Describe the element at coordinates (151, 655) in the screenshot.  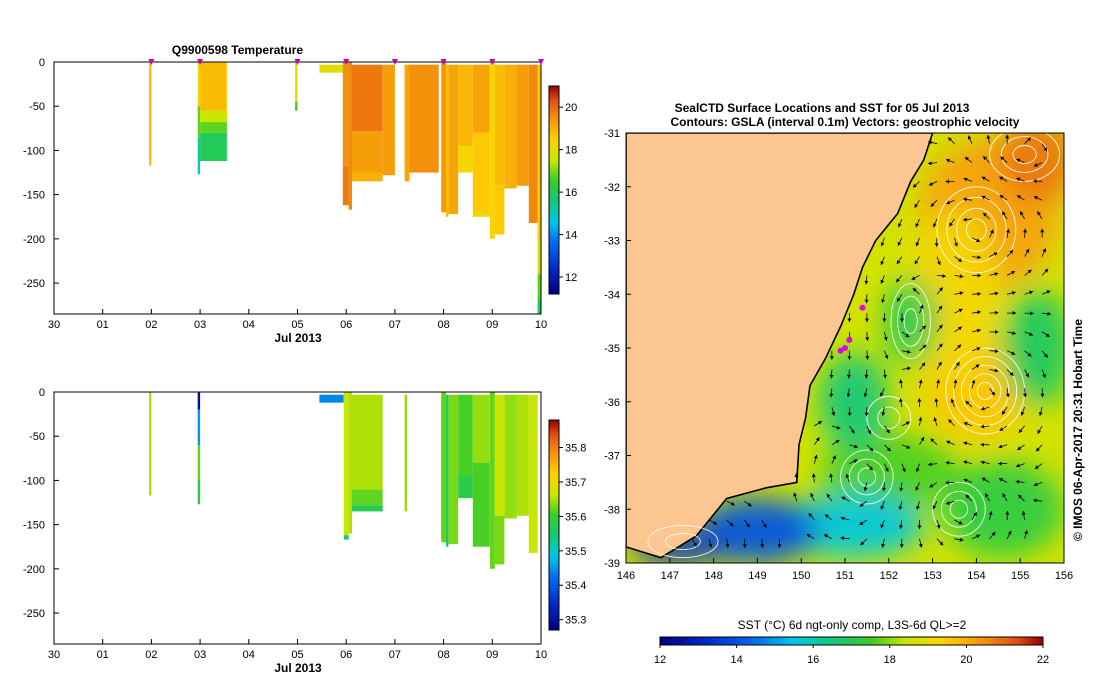
I see `x-tick-label: 02` at that location.